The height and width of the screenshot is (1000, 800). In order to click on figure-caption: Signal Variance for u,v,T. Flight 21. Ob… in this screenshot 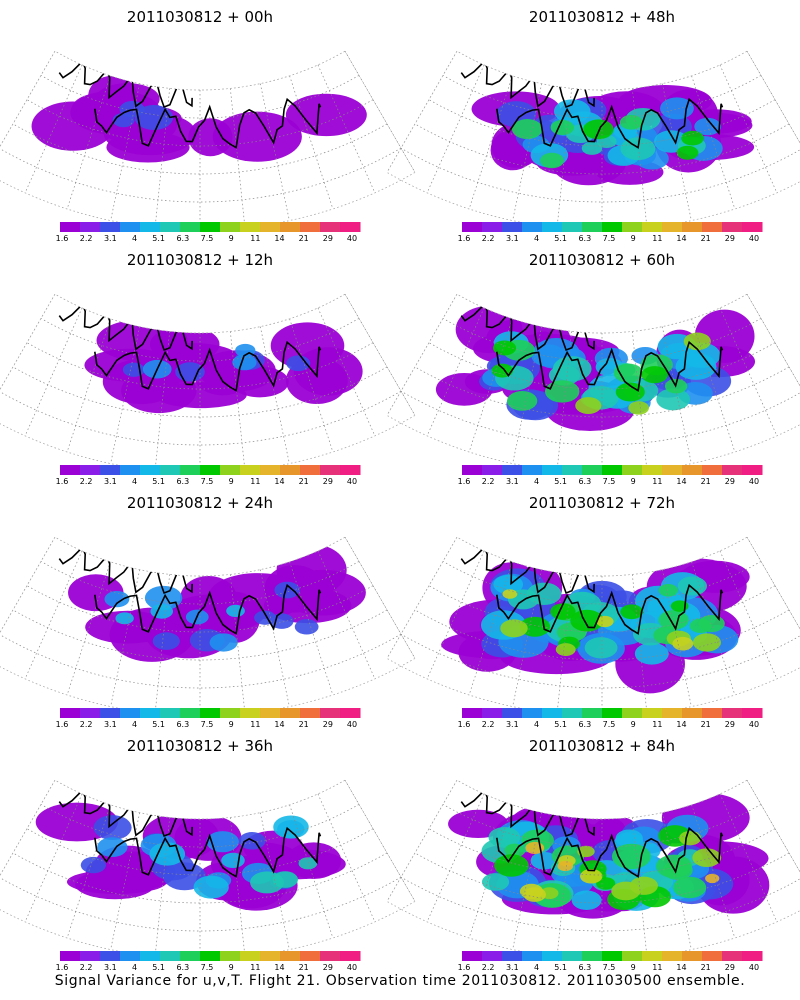, I will do `click(400, 981)`.